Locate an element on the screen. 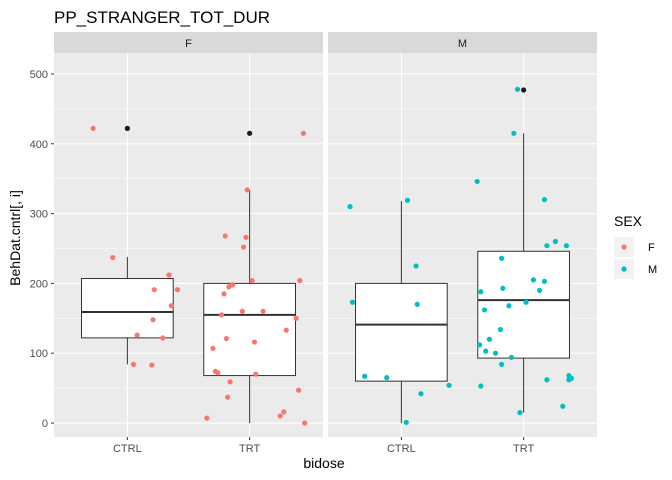  legend-key-F is located at coordinates (624, 247).